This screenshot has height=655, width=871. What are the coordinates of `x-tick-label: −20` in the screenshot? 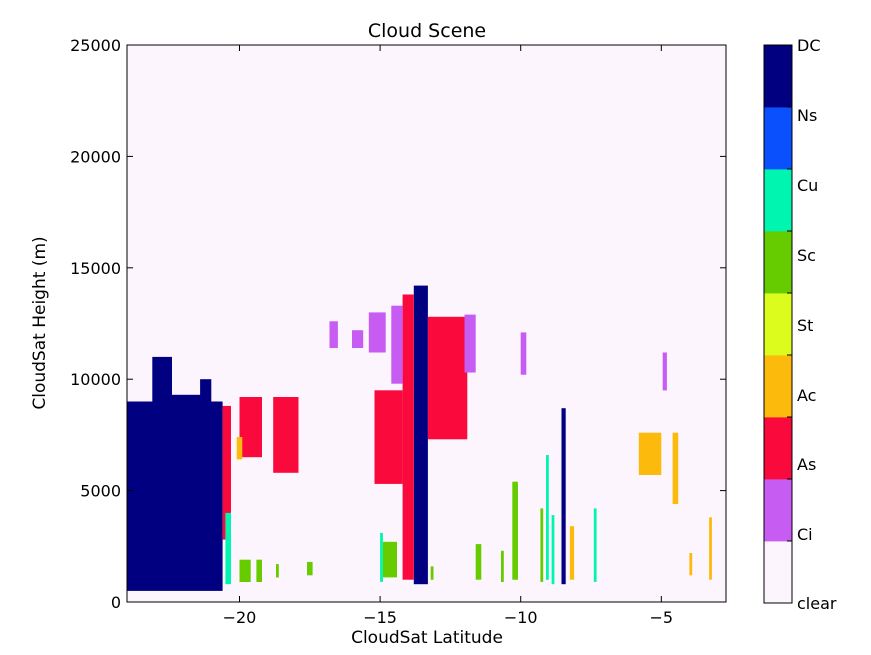 It's located at (240, 617).